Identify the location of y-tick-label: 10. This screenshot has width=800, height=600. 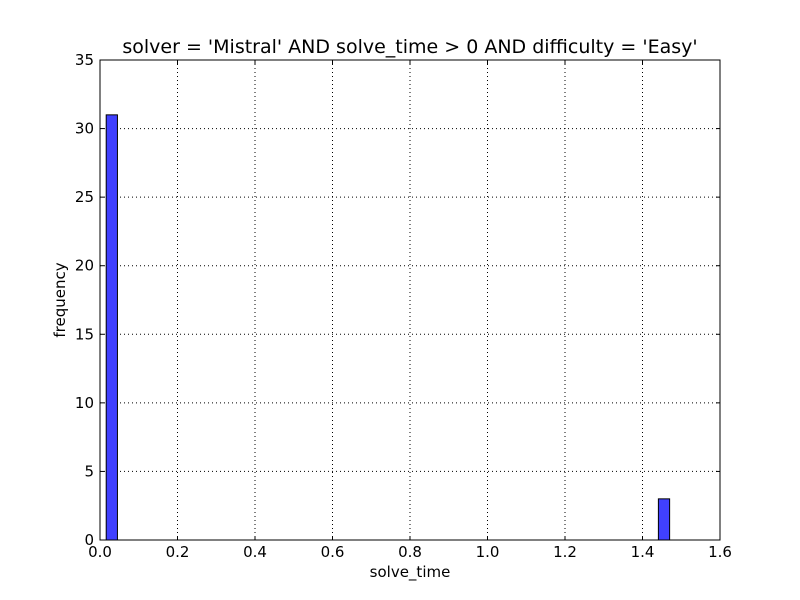
(84, 403).